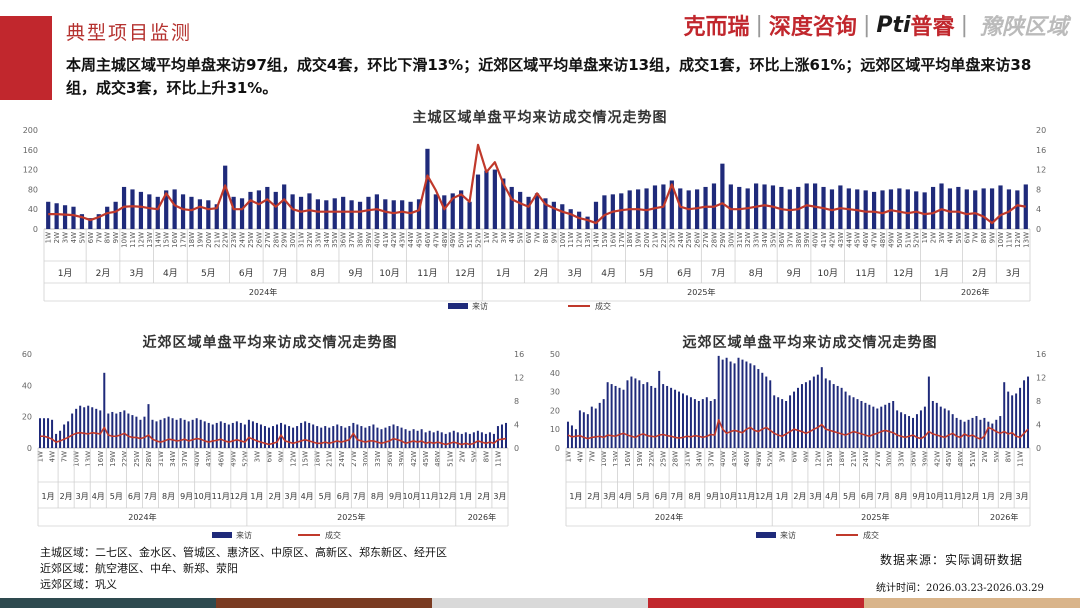  What do you see at coordinates (474, 456) in the screenshot?
I see `week-tick-label: 5W` at bounding box center [474, 456].